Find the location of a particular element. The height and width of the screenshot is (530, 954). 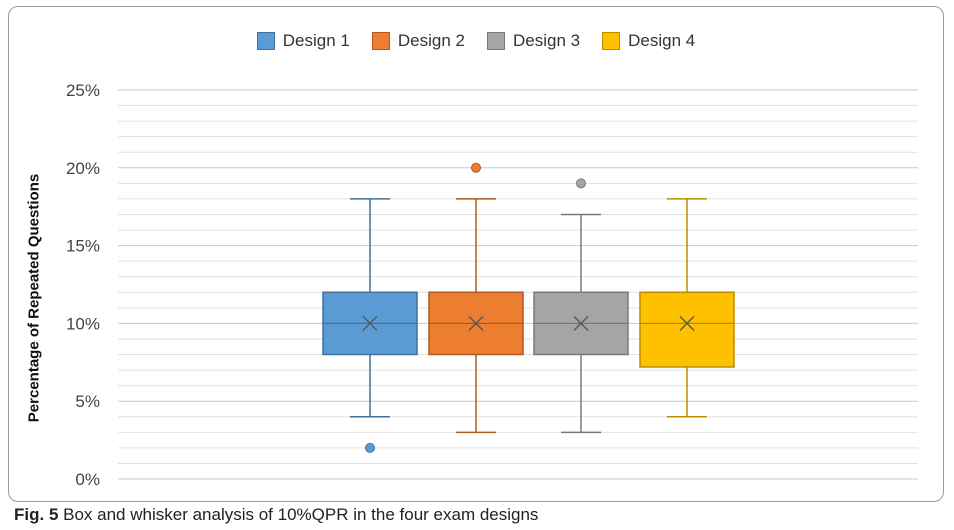

legend-item: Design 3 is located at coordinates (533, 41).